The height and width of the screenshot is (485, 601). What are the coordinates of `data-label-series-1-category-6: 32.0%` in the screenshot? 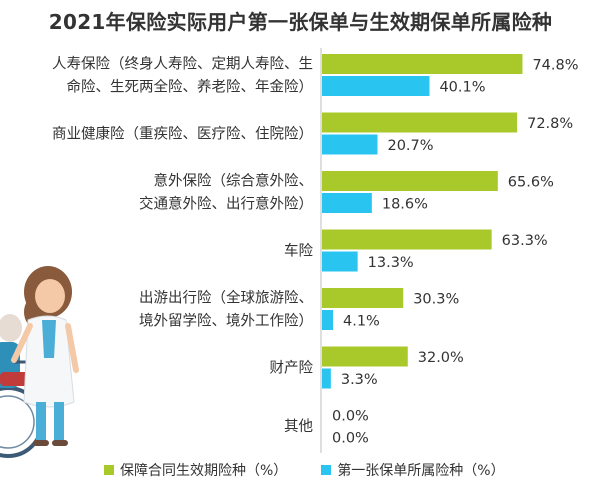 It's located at (441, 358).